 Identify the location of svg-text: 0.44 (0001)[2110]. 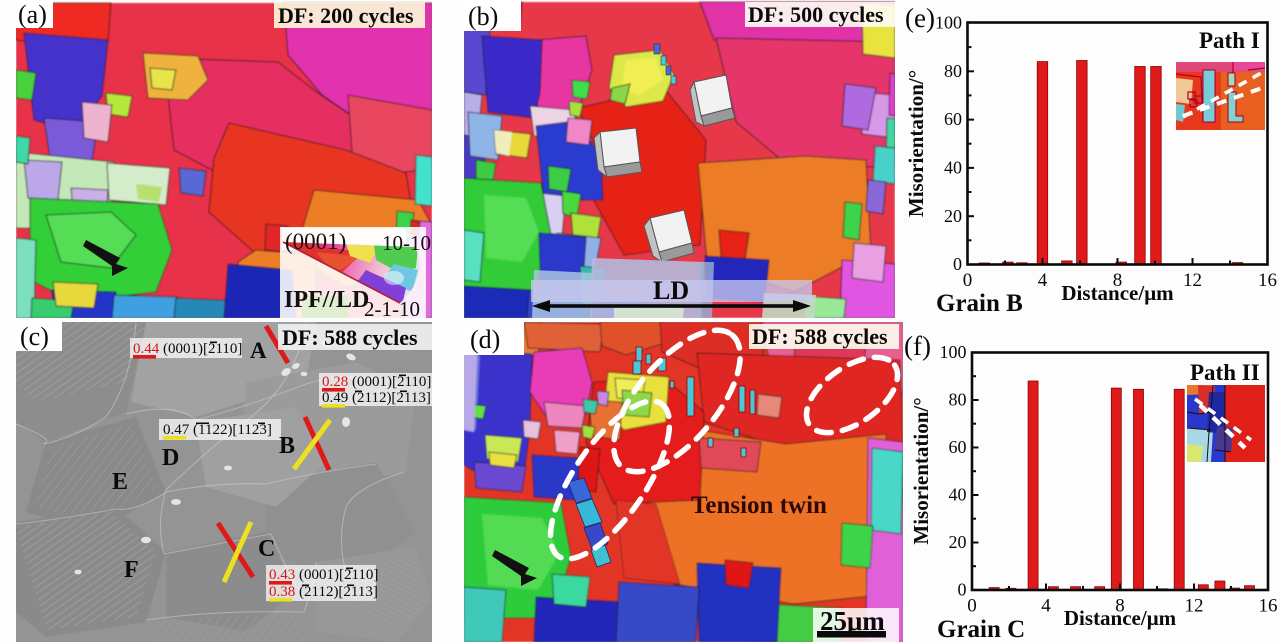
(187, 349).